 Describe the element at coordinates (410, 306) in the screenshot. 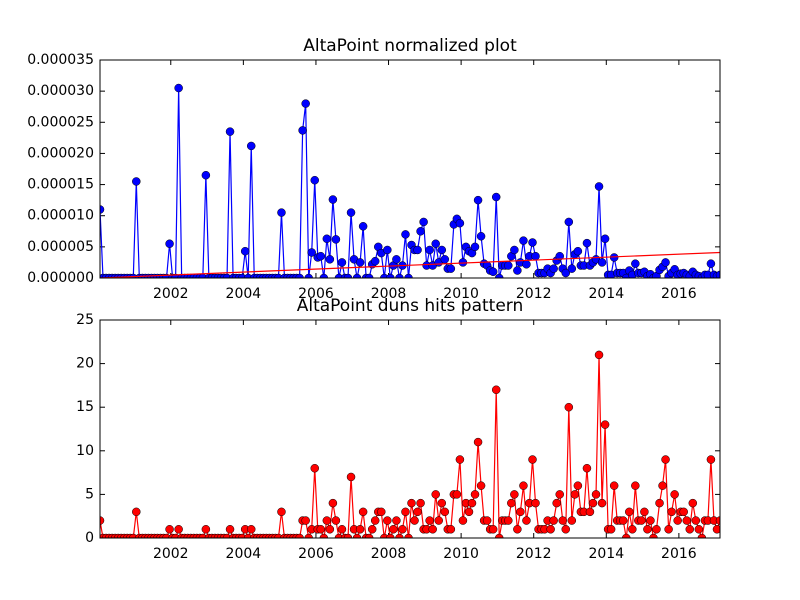

I see `chart-title: AltaPoint duns hits pattern` at that location.